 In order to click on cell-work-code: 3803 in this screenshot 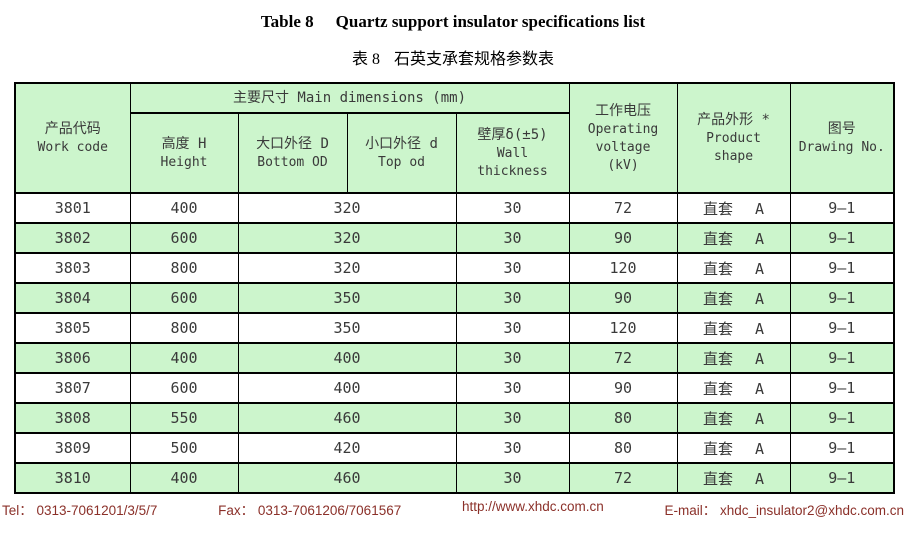, I will do `click(72, 268)`.